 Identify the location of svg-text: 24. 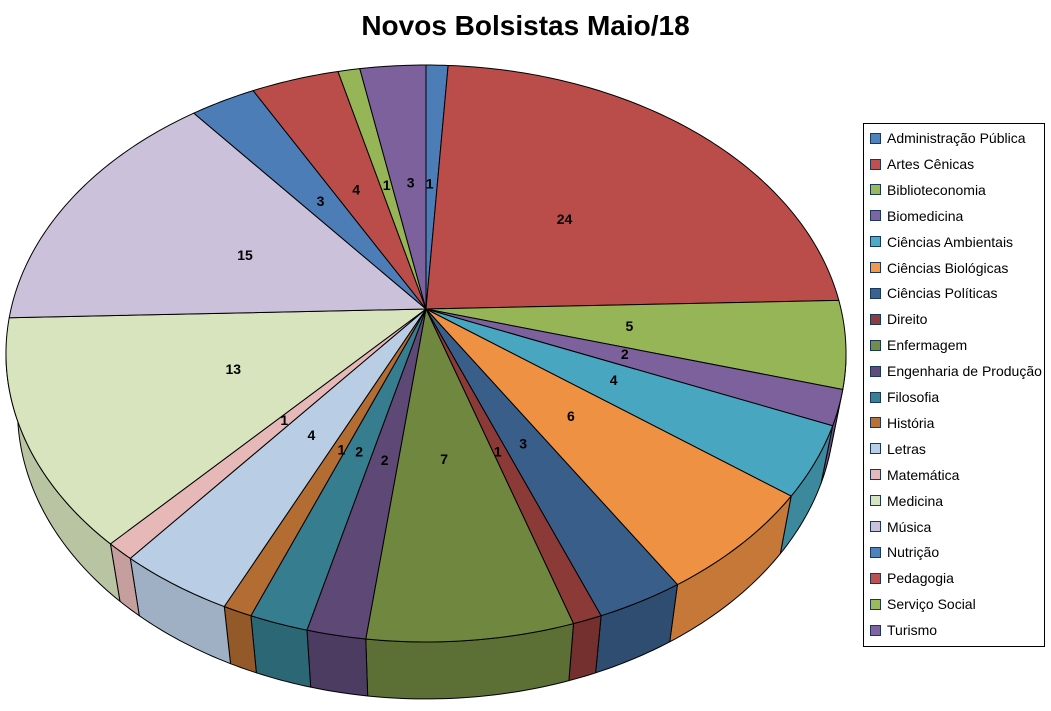
(565, 219).